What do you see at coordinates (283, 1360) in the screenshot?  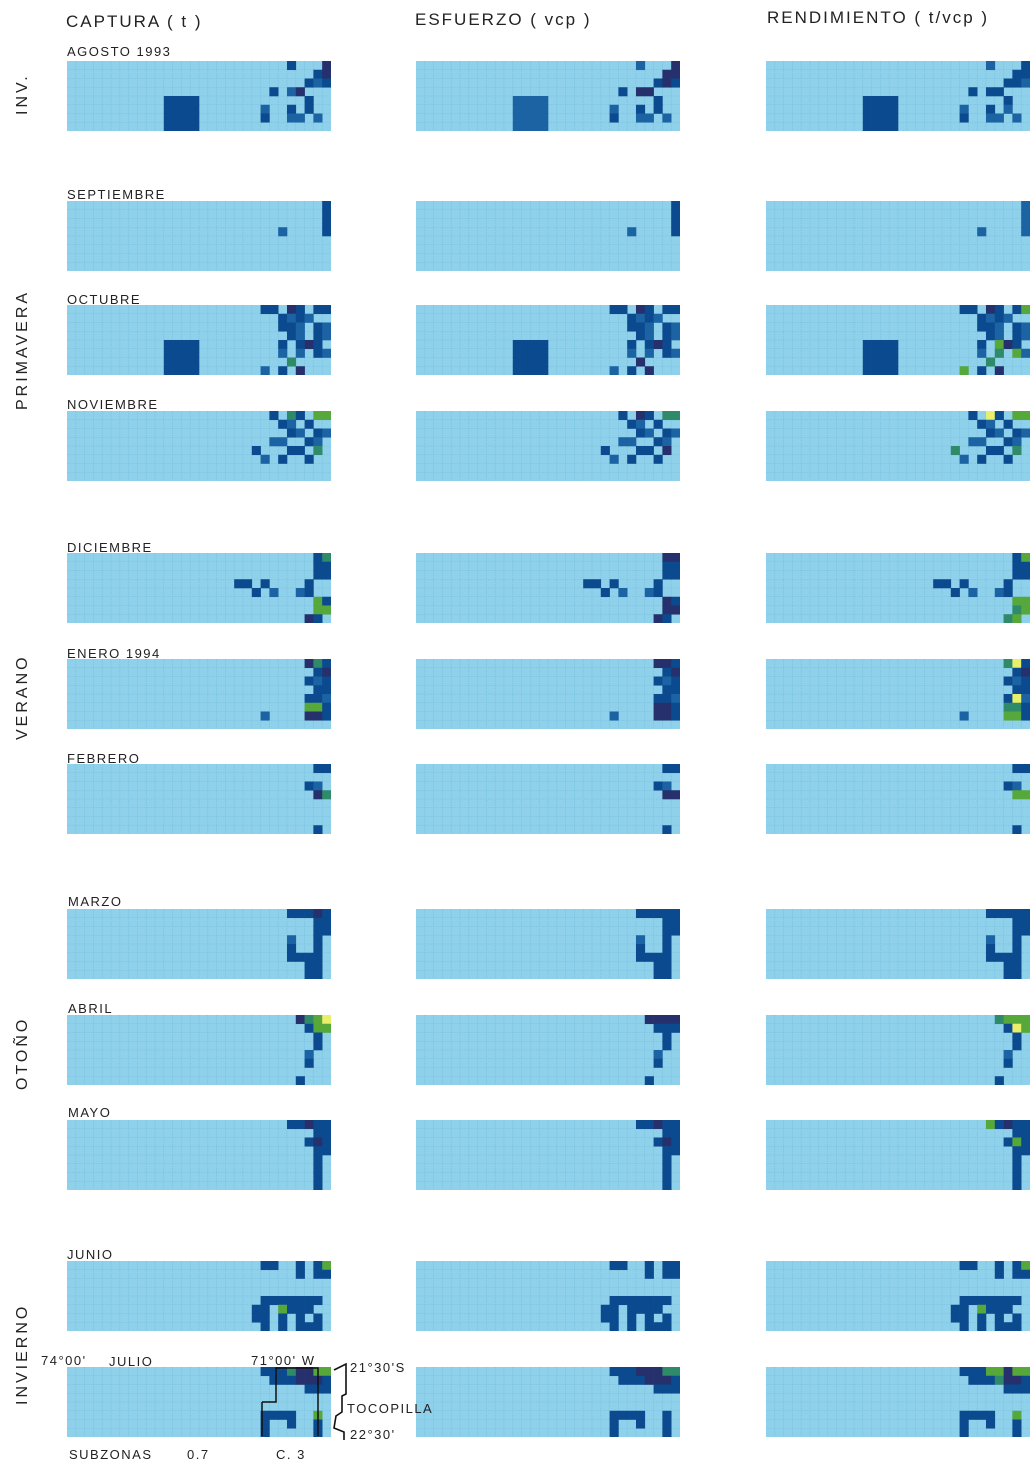 I see `longitude-east-label: 71°00' W` at bounding box center [283, 1360].